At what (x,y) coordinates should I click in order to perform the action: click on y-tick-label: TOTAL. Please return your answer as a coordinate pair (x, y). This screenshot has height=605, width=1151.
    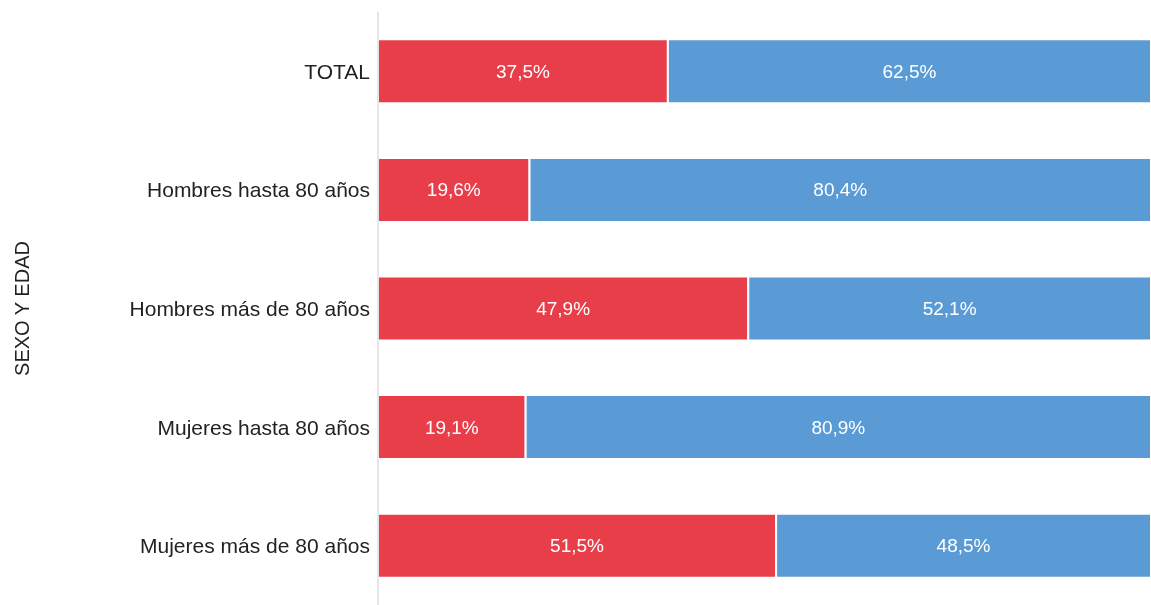
    Looking at the image, I should click on (337, 71).